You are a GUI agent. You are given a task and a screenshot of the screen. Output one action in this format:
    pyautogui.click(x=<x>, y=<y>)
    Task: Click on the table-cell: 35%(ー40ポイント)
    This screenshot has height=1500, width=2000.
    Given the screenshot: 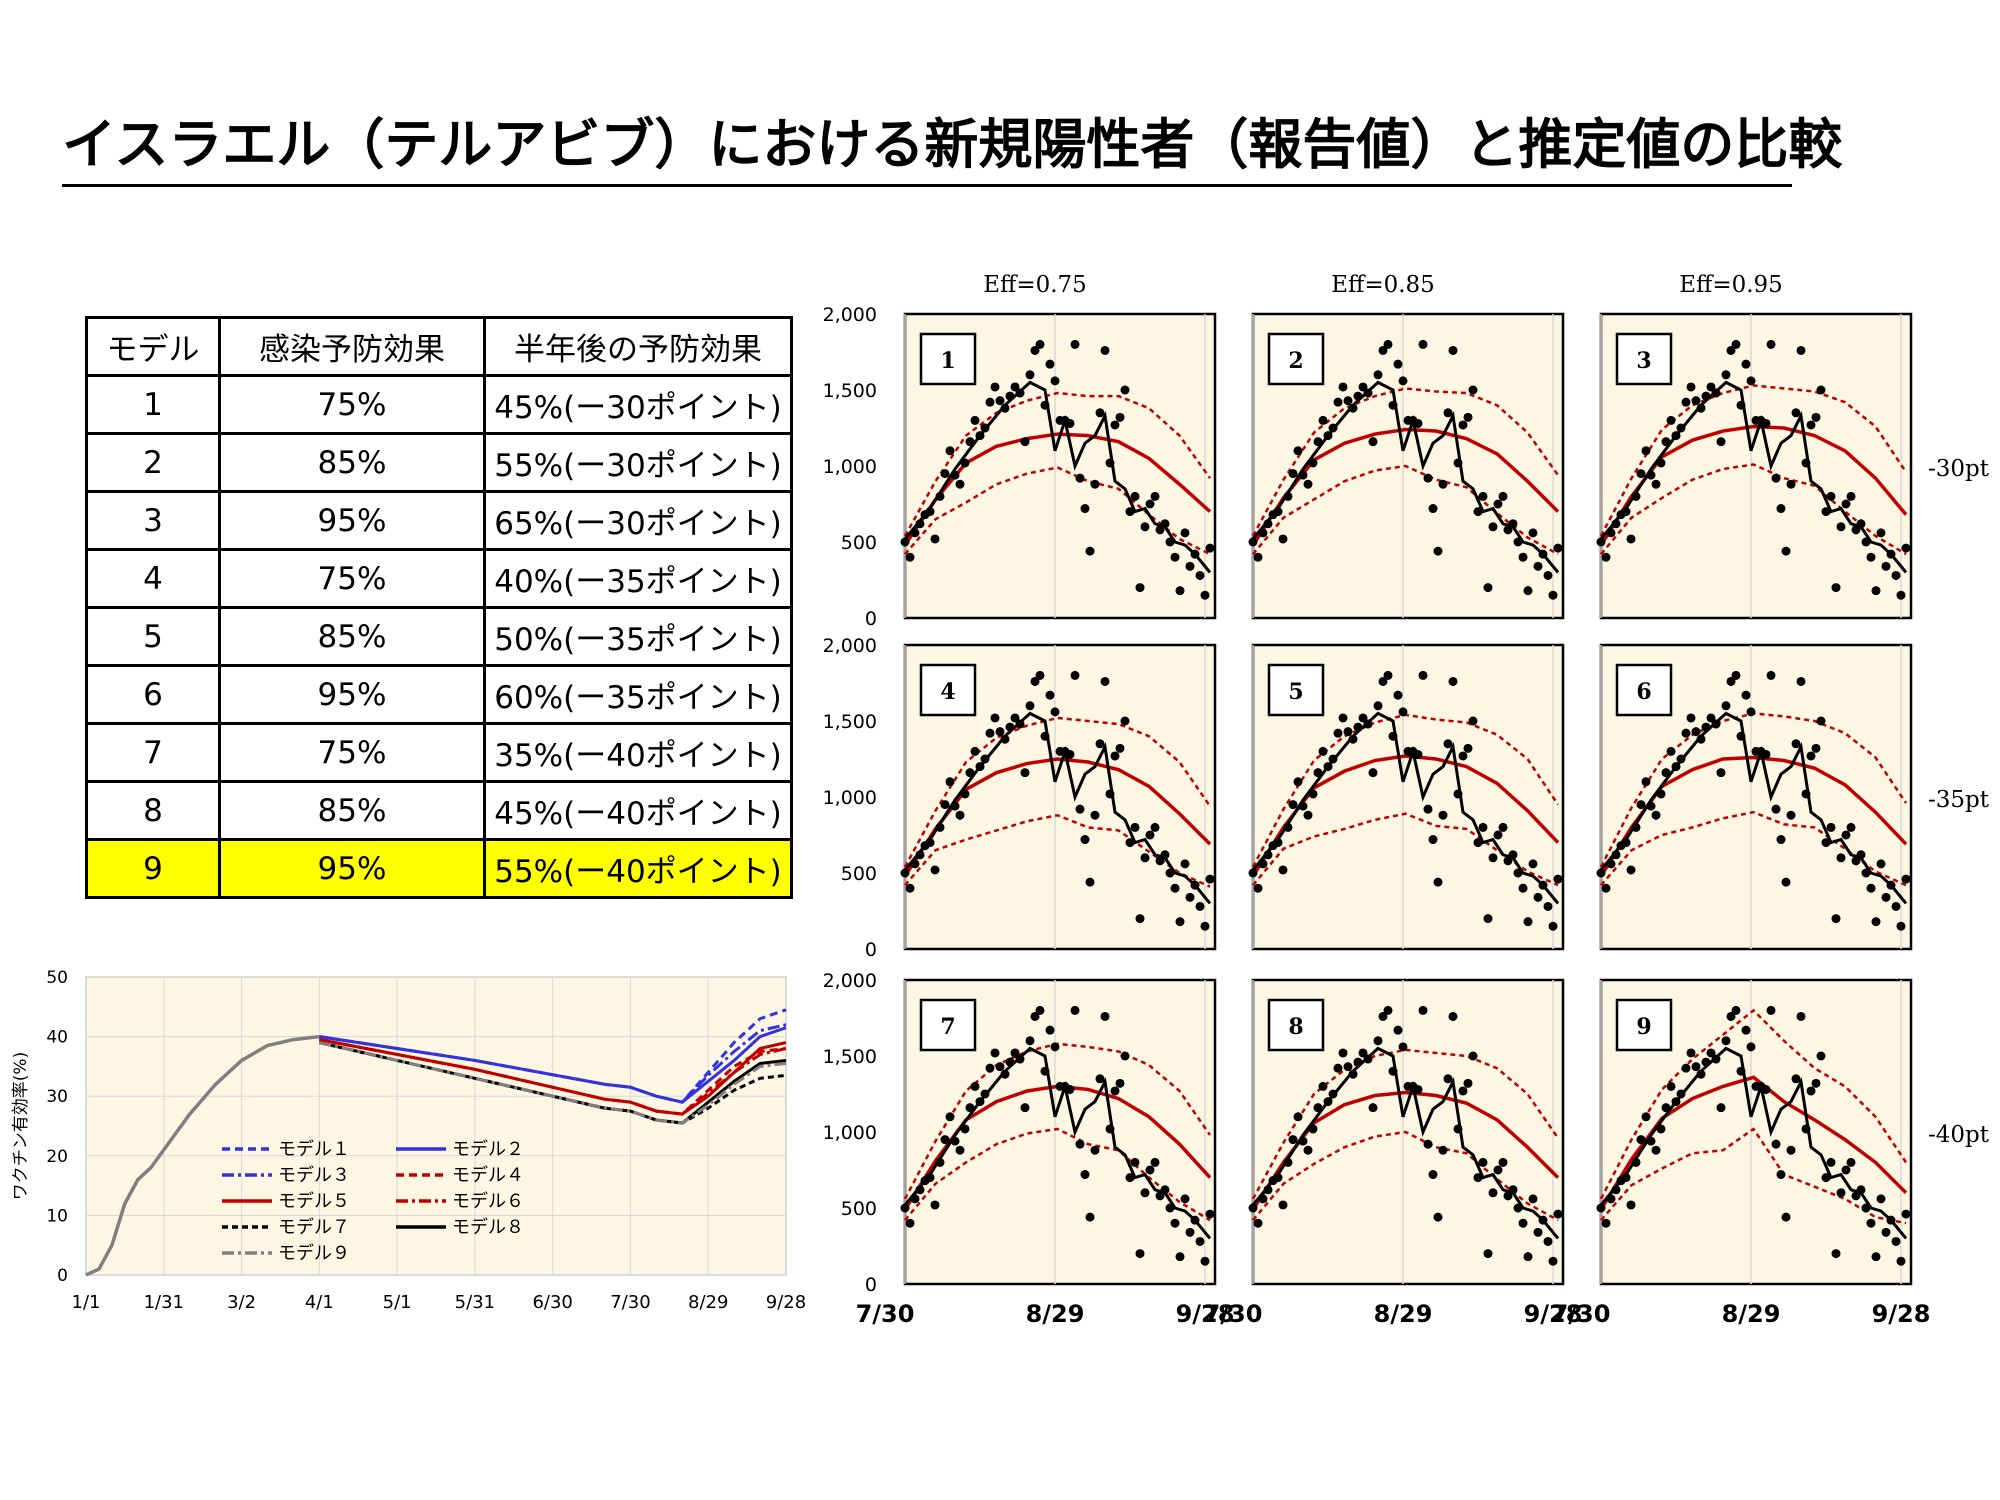 What is the action you would take?
    pyautogui.click(x=638, y=752)
    